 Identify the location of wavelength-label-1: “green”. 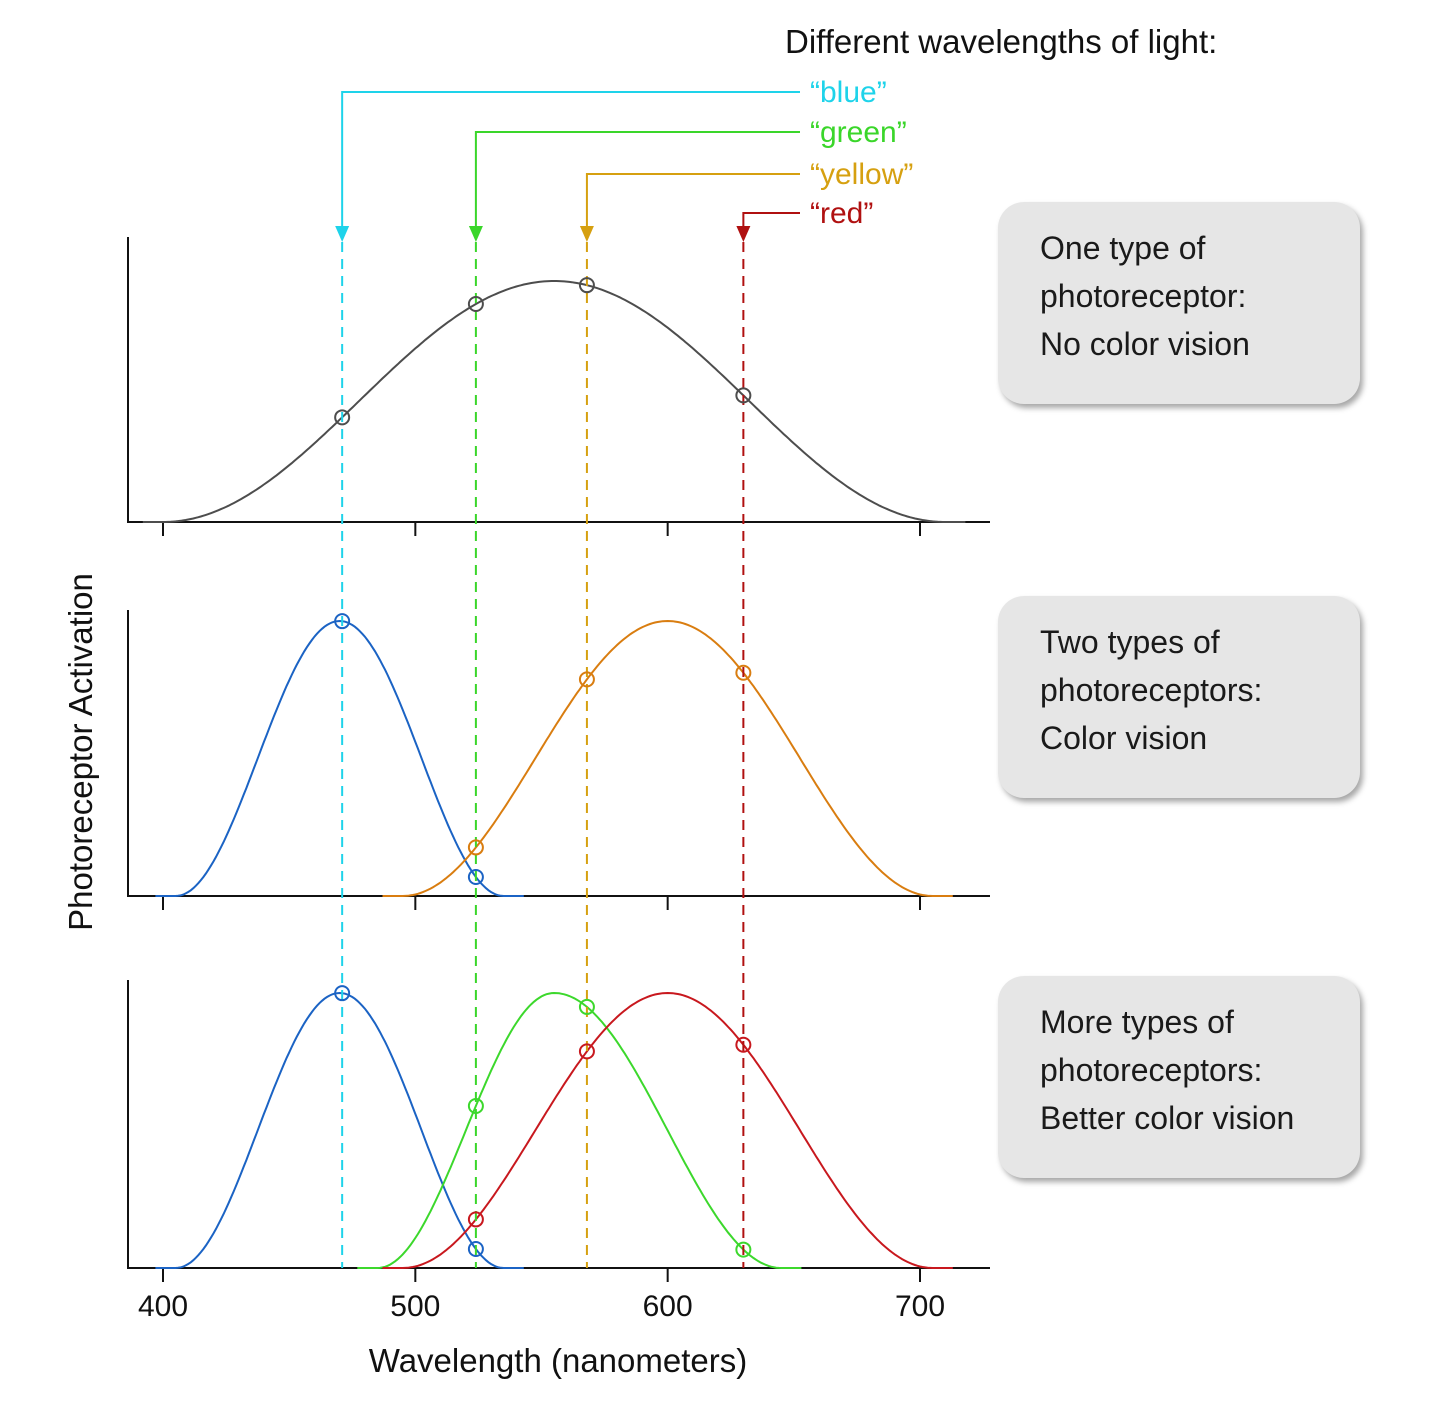
(858, 132).